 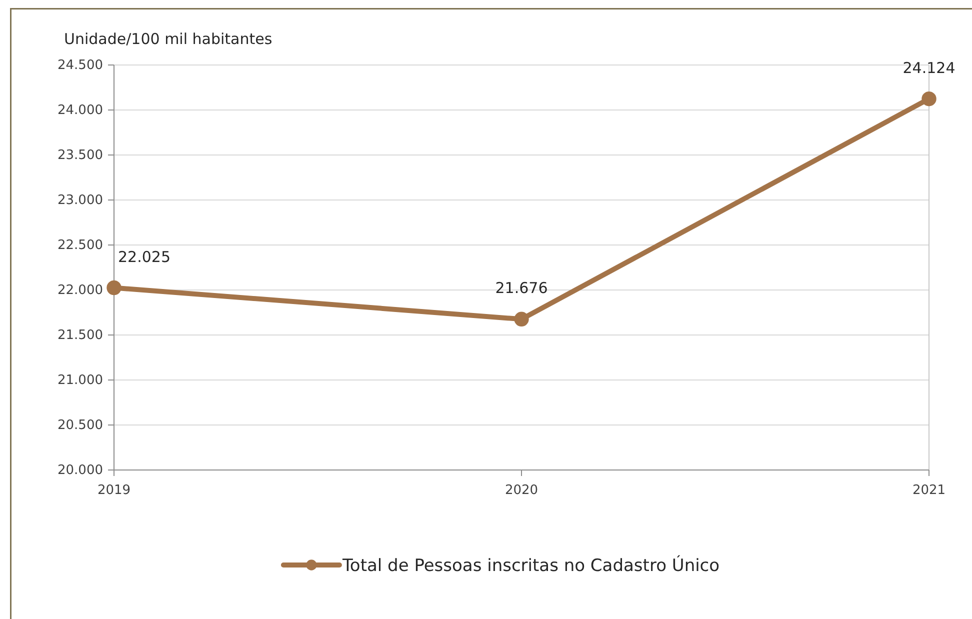 I want to click on data-label: 22.025, so click(x=144, y=257).